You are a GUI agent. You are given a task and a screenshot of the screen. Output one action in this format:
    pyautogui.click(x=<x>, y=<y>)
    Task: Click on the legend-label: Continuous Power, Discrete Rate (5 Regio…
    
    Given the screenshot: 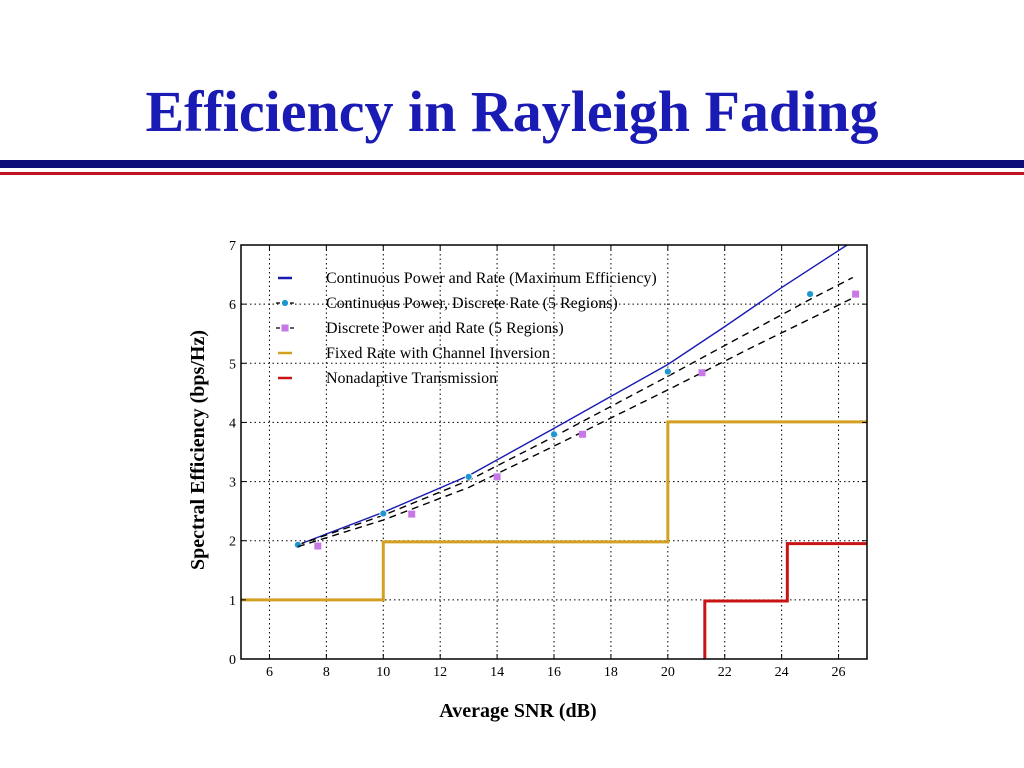 What is the action you would take?
    pyautogui.click(x=472, y=303)
    